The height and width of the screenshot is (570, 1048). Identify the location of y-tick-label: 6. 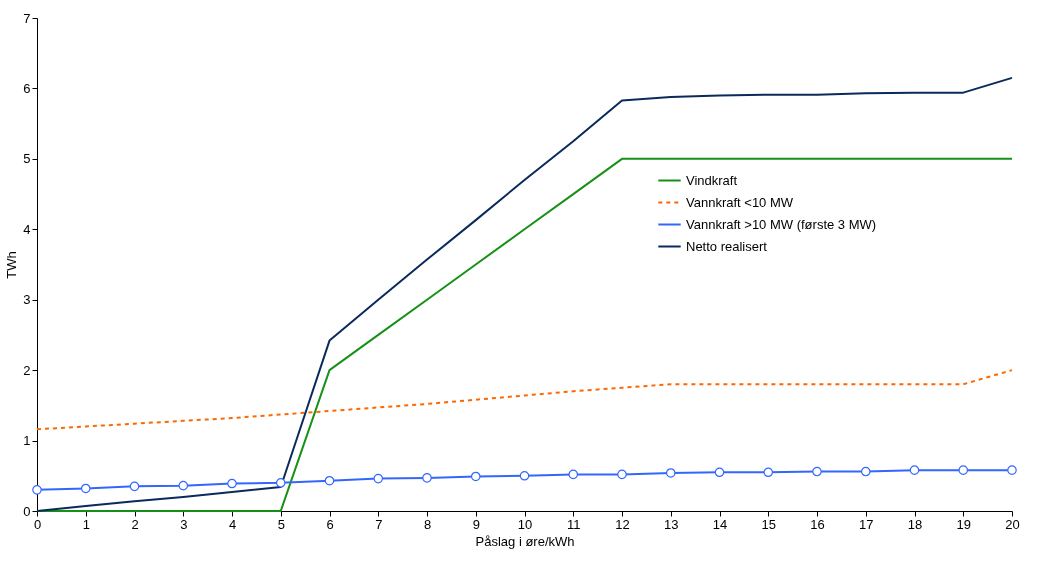
(27, 88).